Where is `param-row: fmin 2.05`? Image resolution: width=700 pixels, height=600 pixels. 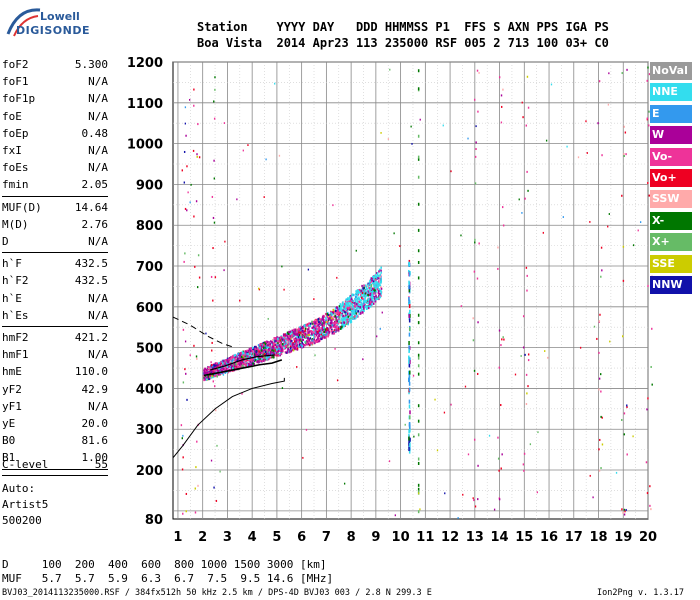 param-row: fmin 2.05 is located at coordinates (55, 185).